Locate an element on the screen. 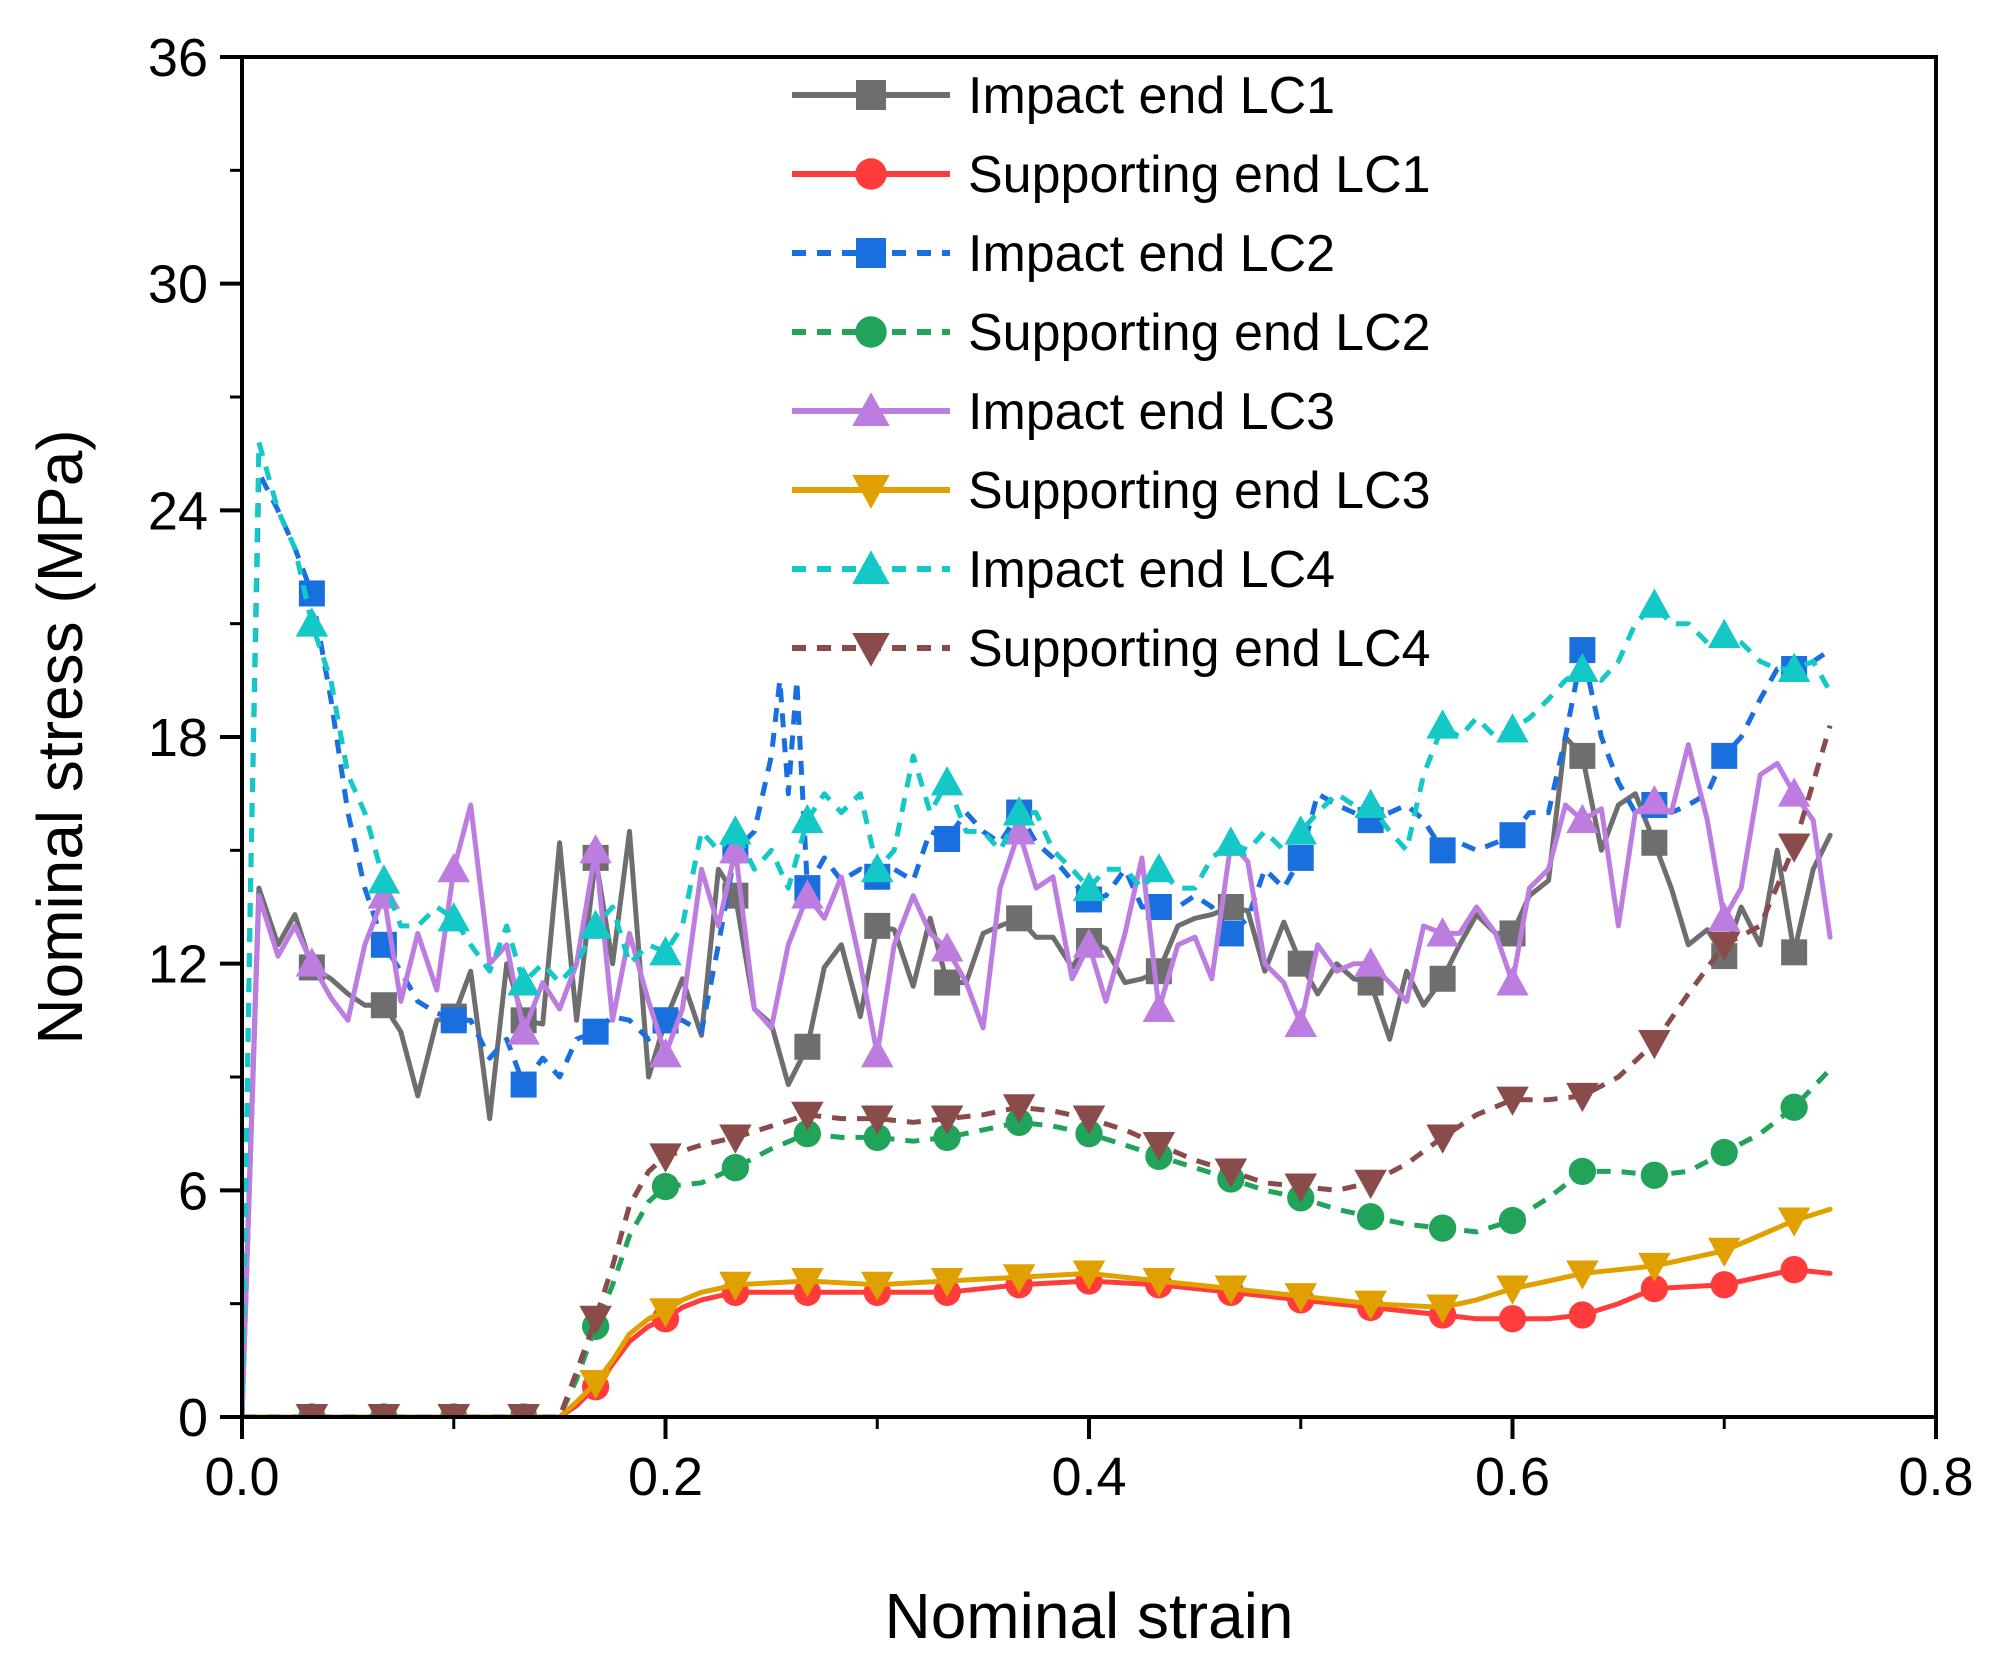  legend-item: Supporting end LC4 is located at coordinates (1111, 649).